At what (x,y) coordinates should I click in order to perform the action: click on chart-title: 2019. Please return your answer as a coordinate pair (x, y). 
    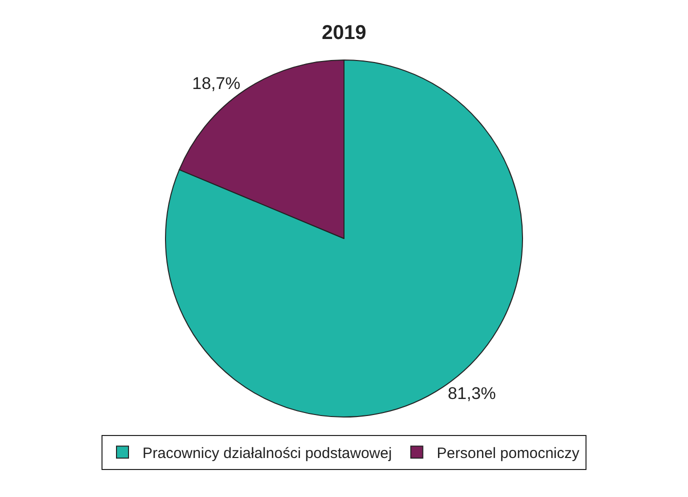
    Looking at the image, I should click on (344, 33).